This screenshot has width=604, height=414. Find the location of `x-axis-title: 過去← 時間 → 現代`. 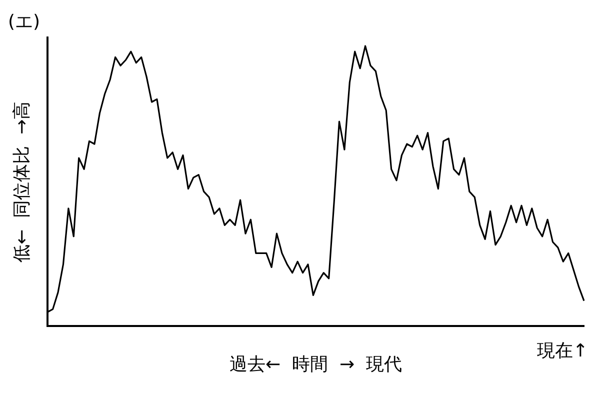

x-axis-title: 過去← 時間 → 現代 is located at coordinates (316, 364).